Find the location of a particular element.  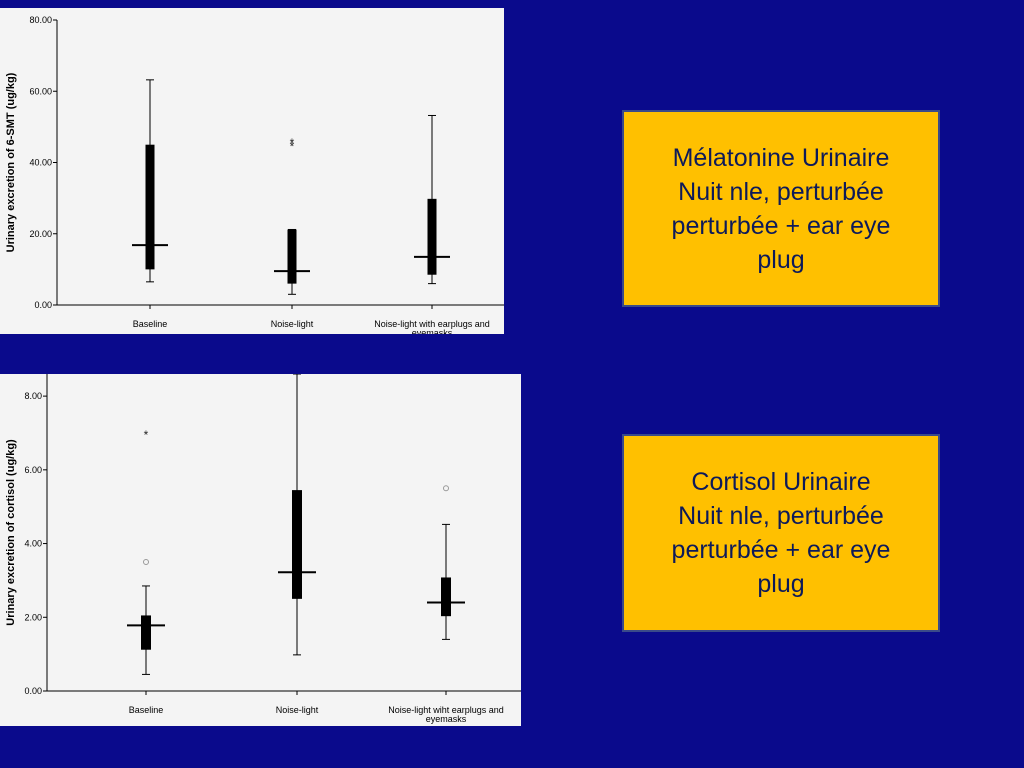

y-tick-label: 60.00 is located at coordinates (40, 91).